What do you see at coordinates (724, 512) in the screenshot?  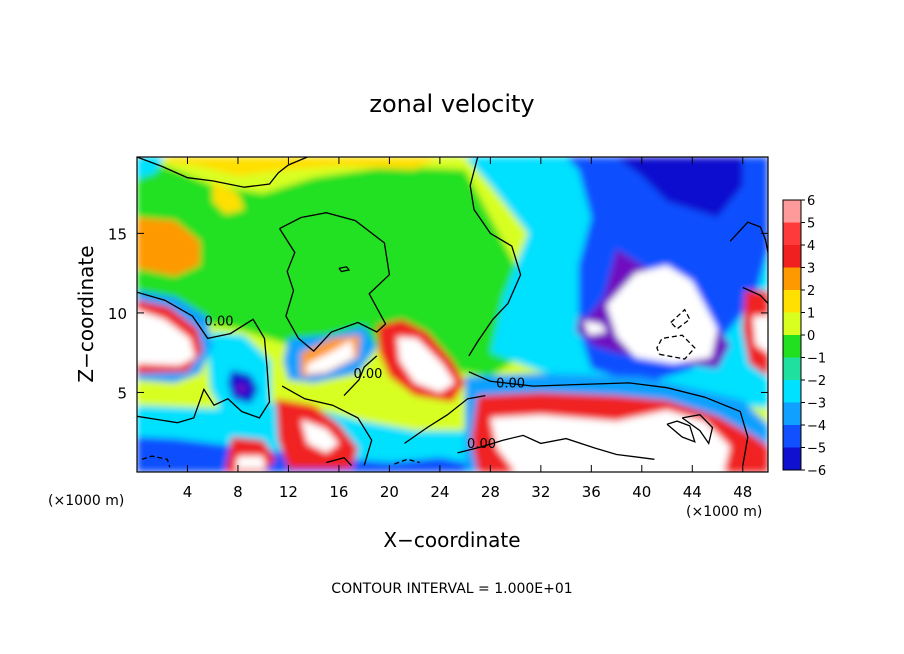 I see `x-unit-label-right: (×1000 m)` at bounding box center [724, 512].